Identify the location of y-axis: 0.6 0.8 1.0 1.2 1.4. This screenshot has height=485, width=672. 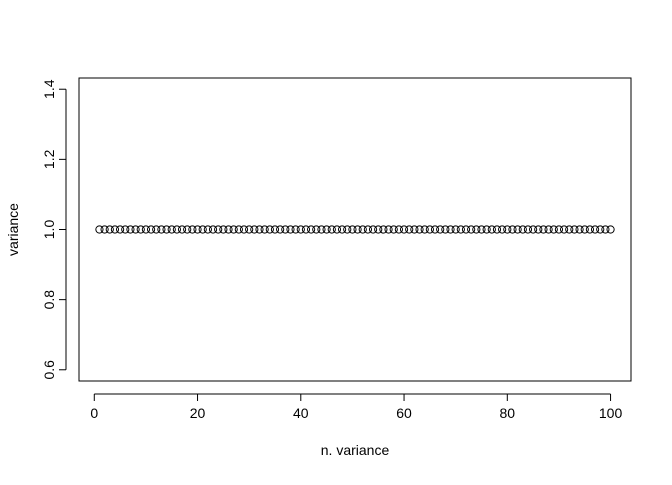
(54, 229).